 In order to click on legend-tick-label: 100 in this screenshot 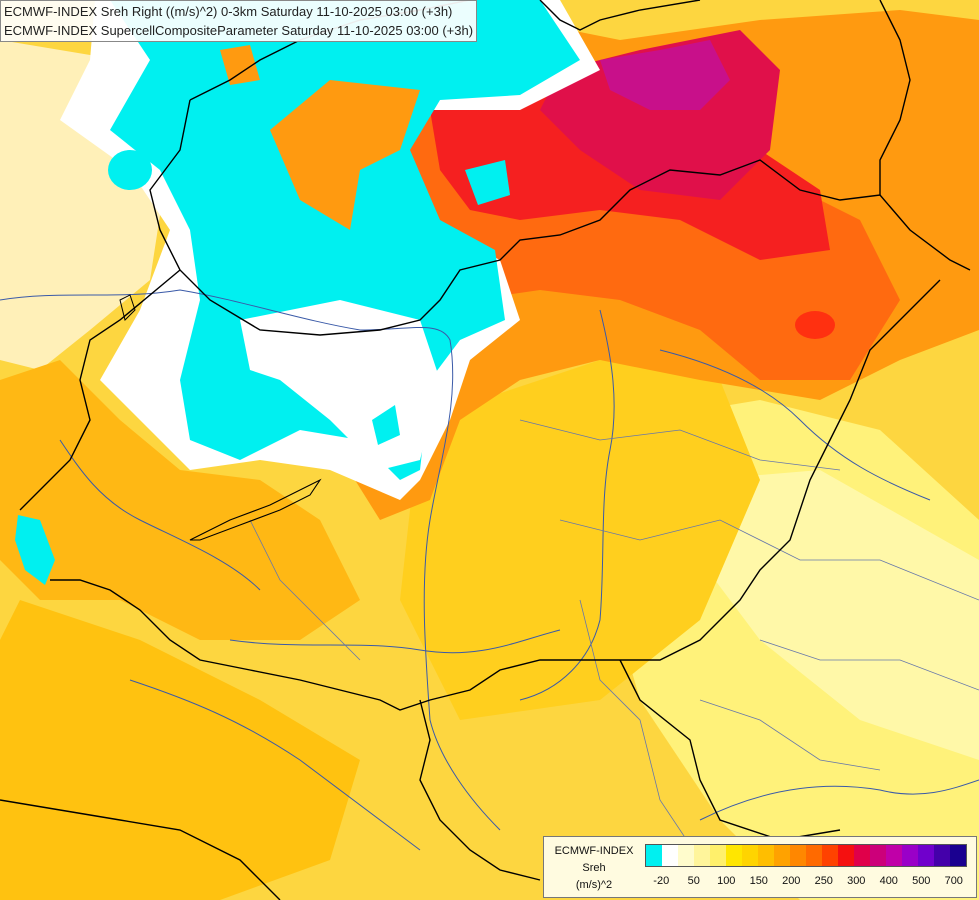, I will do `click(726, 881)`.